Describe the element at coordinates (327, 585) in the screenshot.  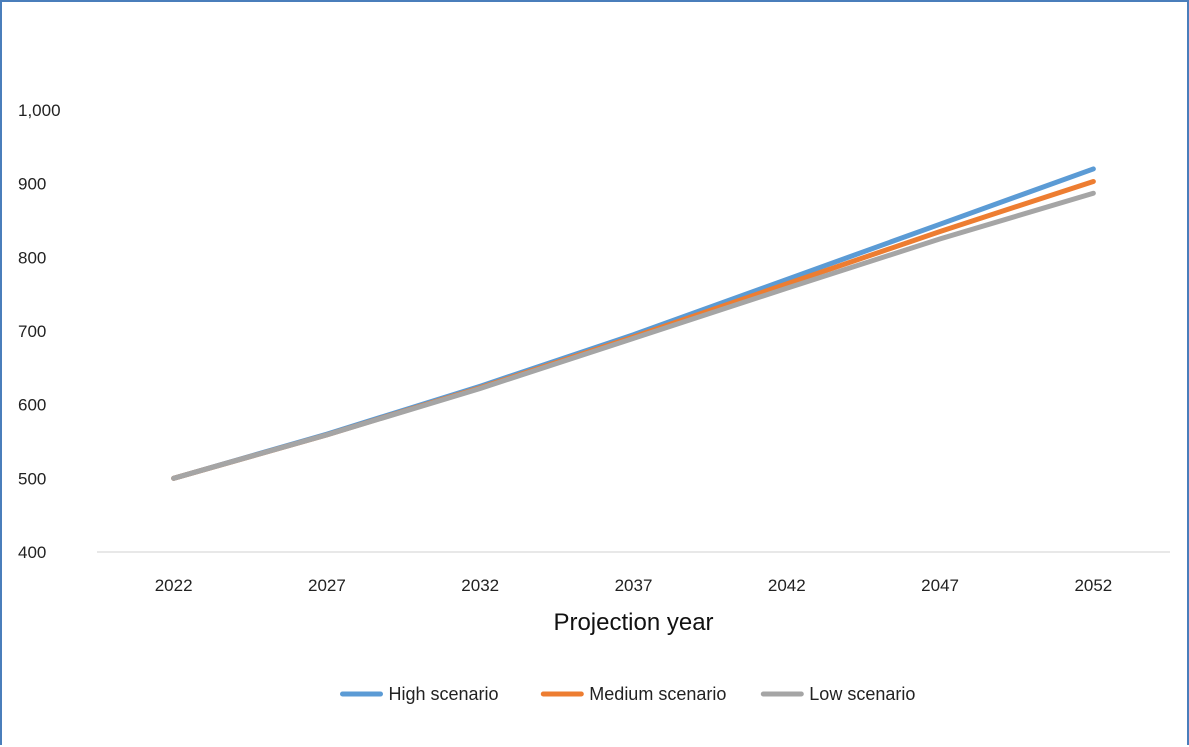
I see `x-tick-label: 2027` at that location.